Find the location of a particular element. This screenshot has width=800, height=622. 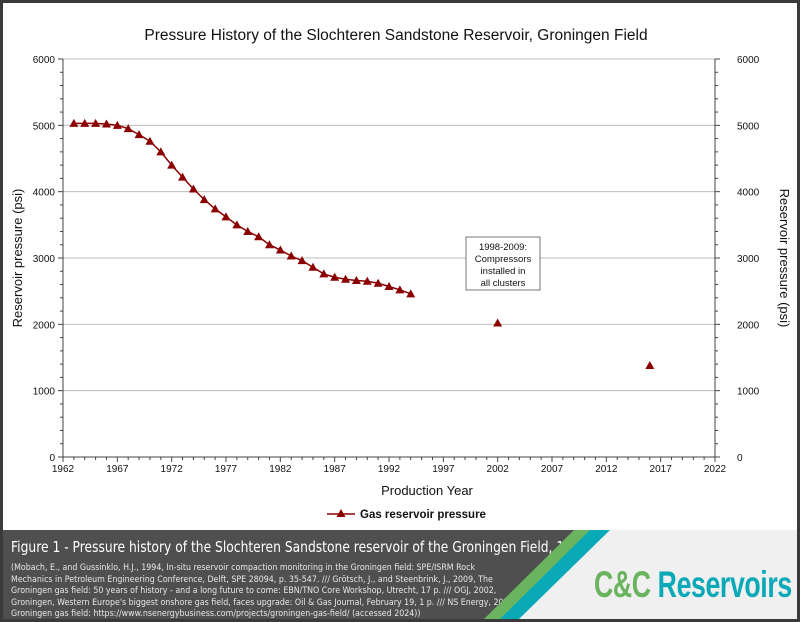

y-tick-label-right: 2000 is located at coordinates (748, 325).